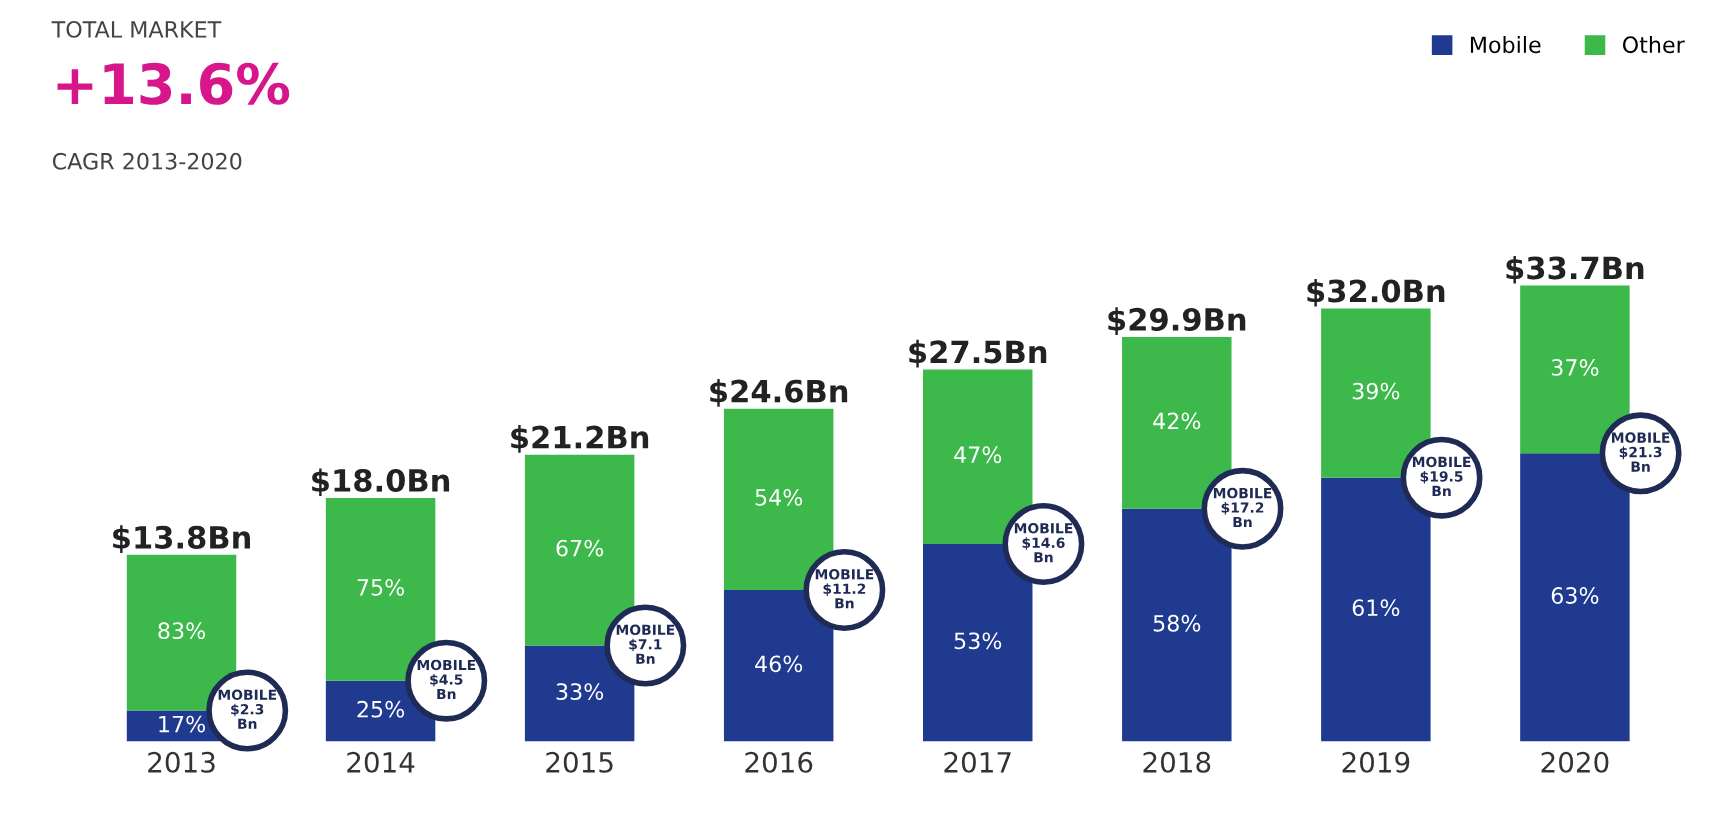  What do you see at coordinates (181, 539) in the screenshot?
I see `total-label: $13.8Bn` at bounding box center [181, 539].